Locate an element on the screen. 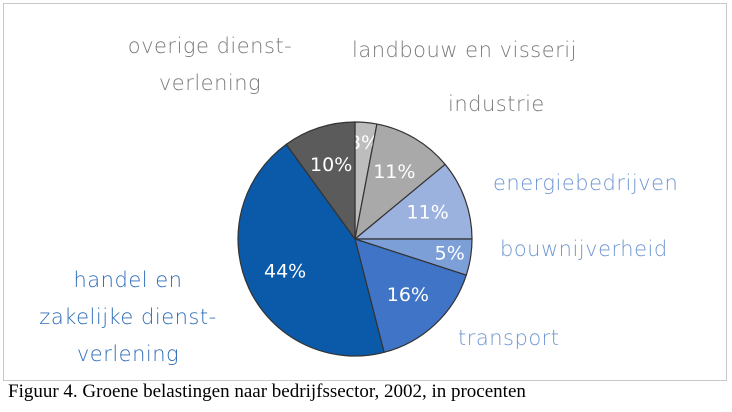 Image resolution: width=732 pixels, height=412 pixels. value-label: 16% is located at coordinates (408, 295).